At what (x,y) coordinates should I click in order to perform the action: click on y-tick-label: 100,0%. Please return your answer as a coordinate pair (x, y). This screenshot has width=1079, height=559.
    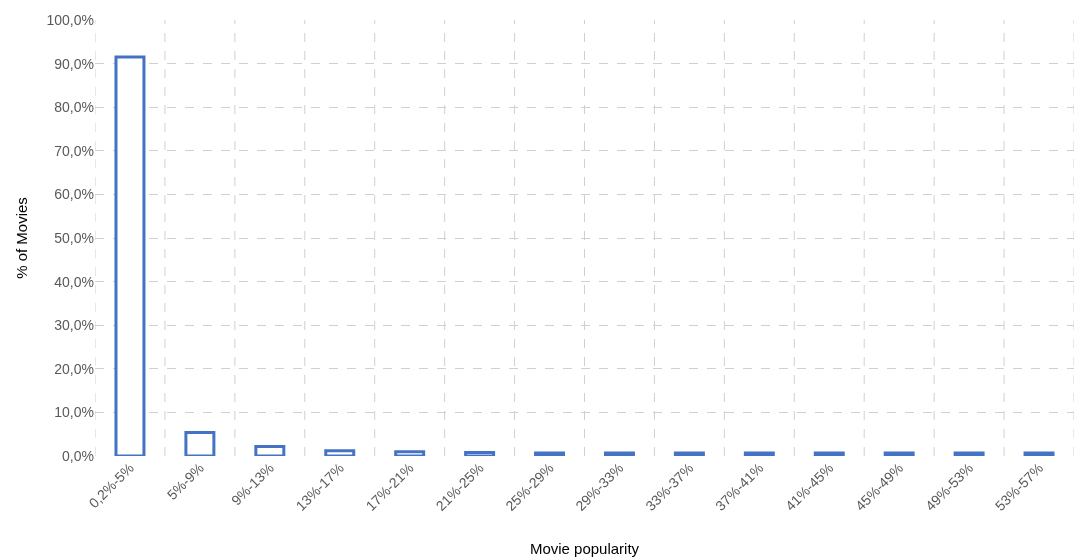
    Looking at the image, I should click on (70, 19).